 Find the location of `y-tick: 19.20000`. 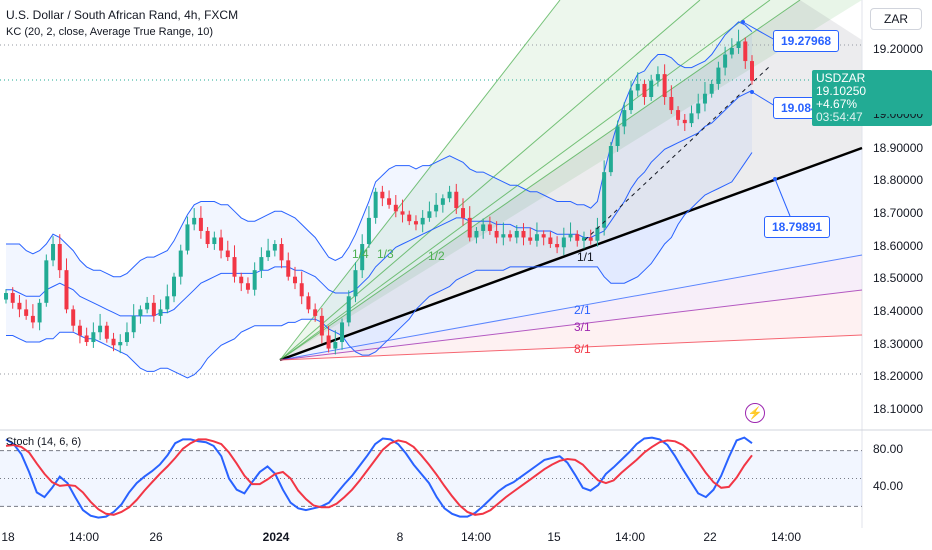

y-tick: 19.20000 is located at coordinates (898, 49).